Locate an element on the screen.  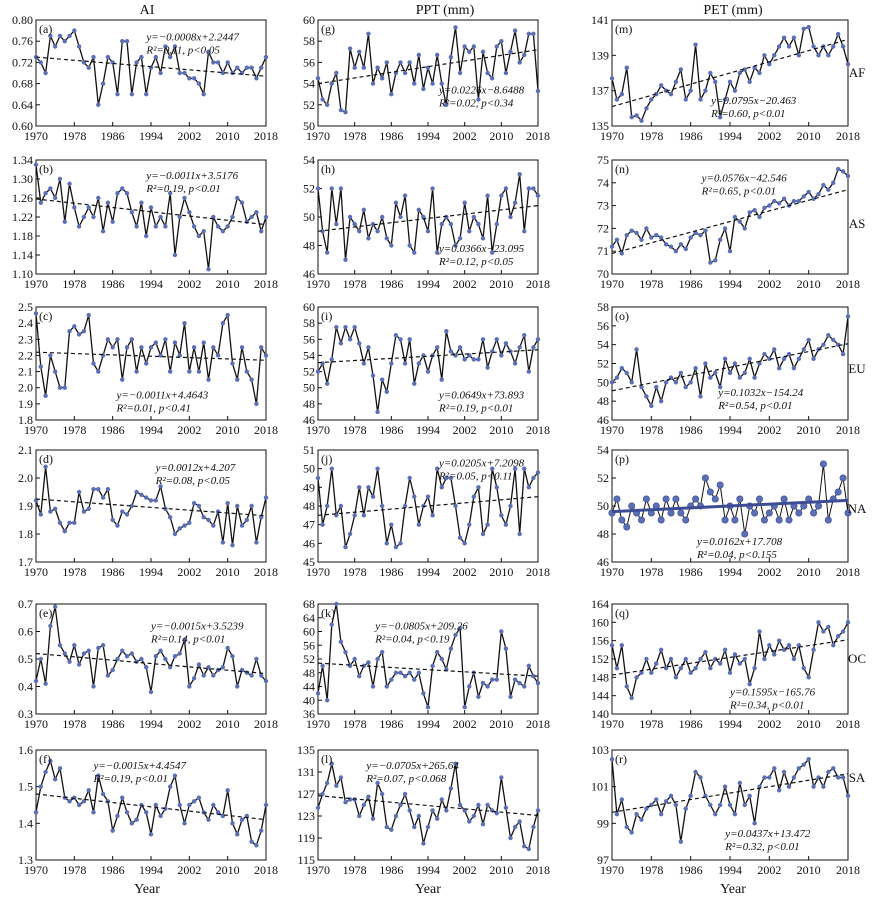
y-tick-label: 2.1 is located at coordinates (25, 450).